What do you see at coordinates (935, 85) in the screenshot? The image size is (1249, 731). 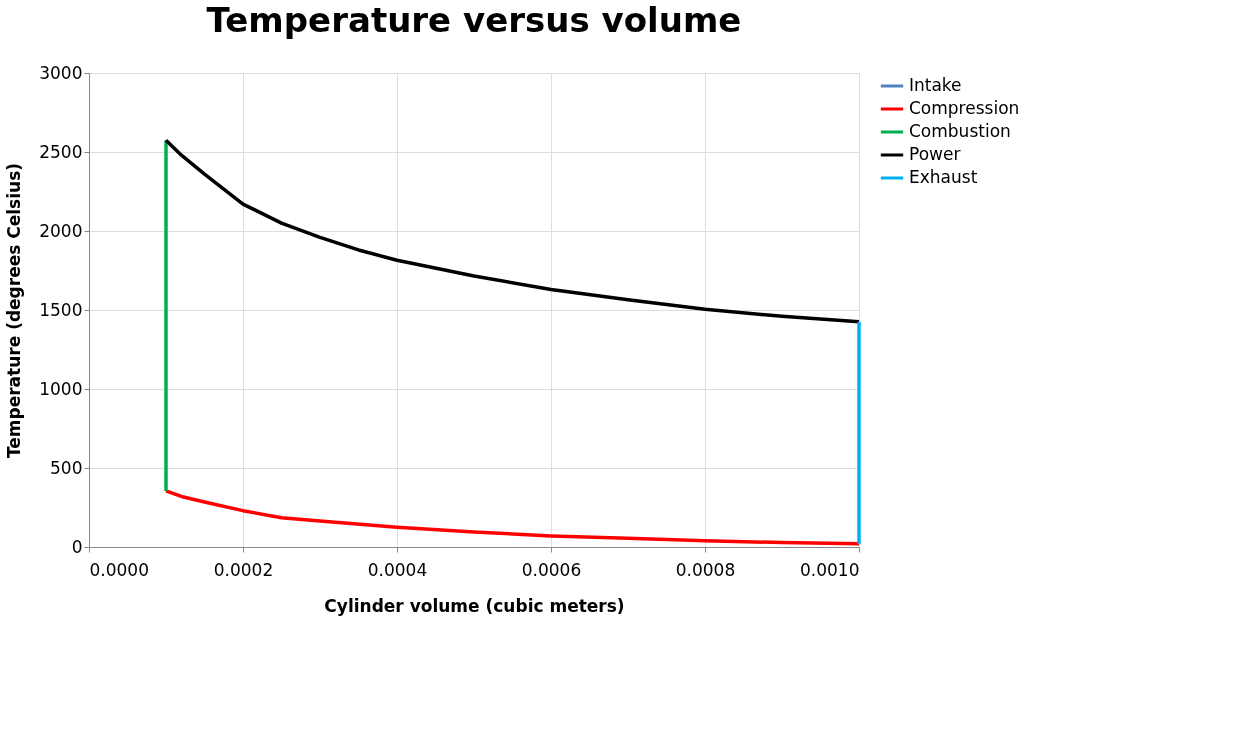 I see `legend-label: Intake` at bounding box center [935, 85].